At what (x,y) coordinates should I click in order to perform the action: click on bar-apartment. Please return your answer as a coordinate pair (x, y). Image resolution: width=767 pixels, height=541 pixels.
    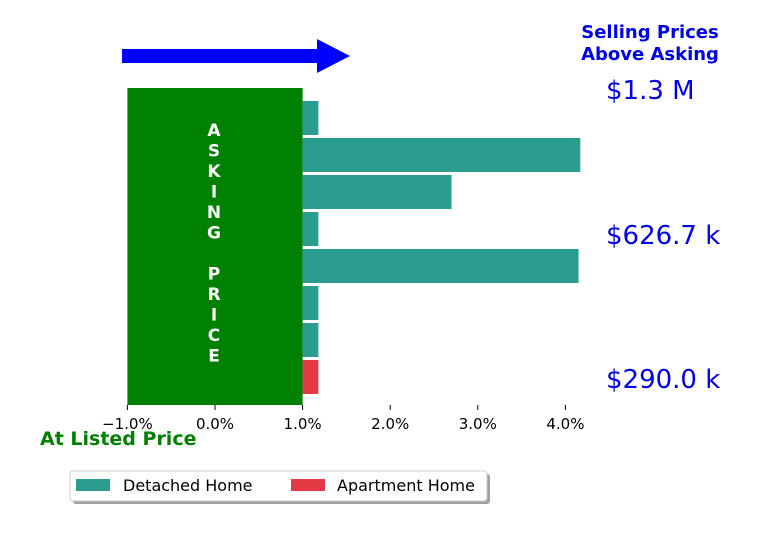
    Looking at the image, I should click on (310, 377).